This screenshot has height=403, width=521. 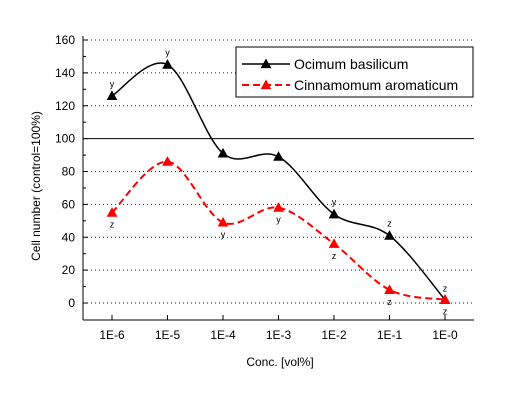 I want to click on x-tick-label: 1E-0, so click(x=445, y=335).